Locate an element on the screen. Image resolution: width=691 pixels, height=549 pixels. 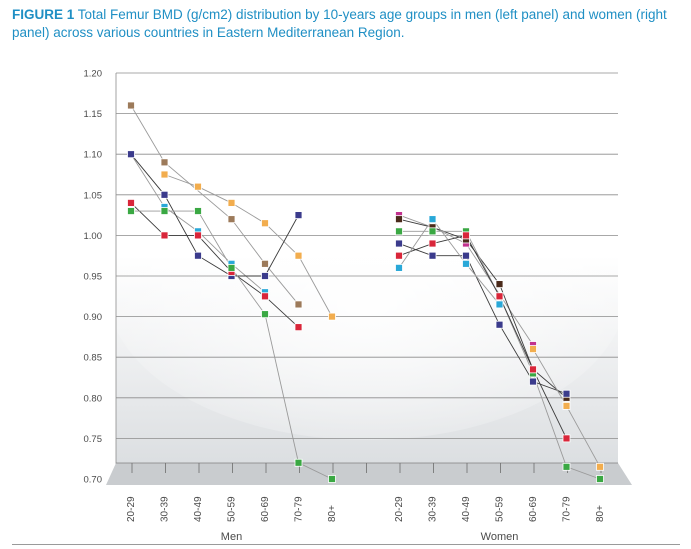
y-tick-label: 0.95 is located at coordinates (93, 277).